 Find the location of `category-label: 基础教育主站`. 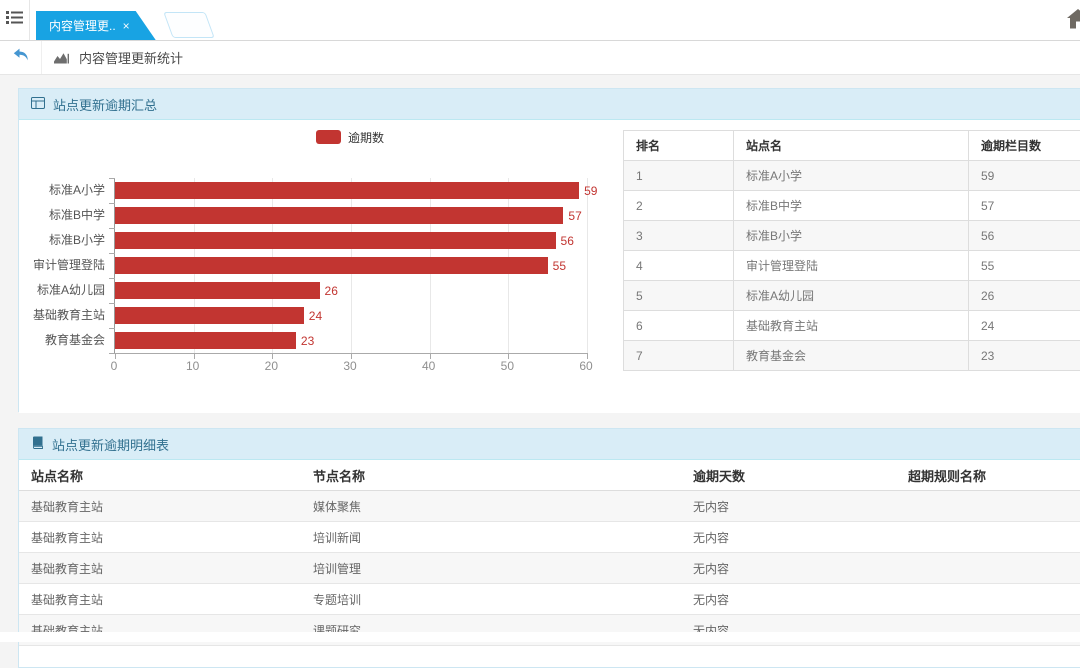

category-label: 基础教育主站 is located at coordinates (66, 315).